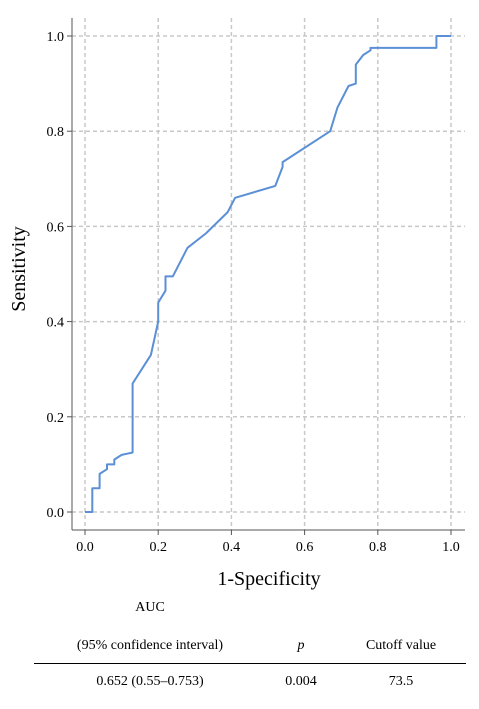 The image size is (479, 709). What do you see at coordinates (56, 132) in the screenshot?
I see `y-tick-label-0.8: 0.8` at bounding box center [56, 132].